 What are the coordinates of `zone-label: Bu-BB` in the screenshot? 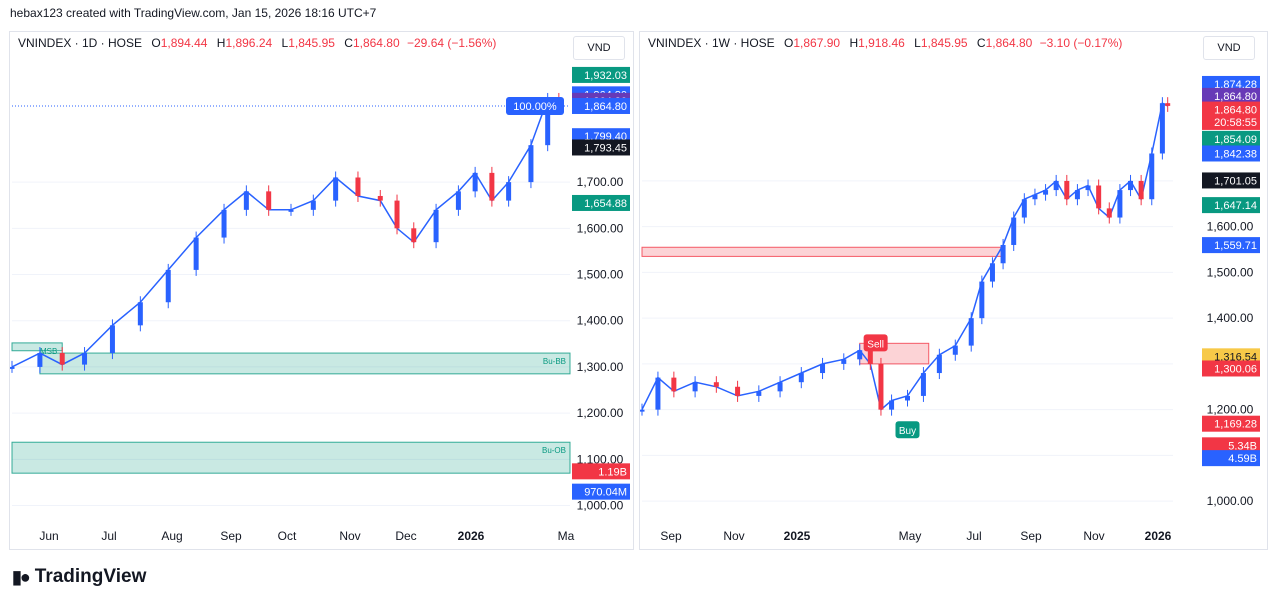 It's located at (554, 361).